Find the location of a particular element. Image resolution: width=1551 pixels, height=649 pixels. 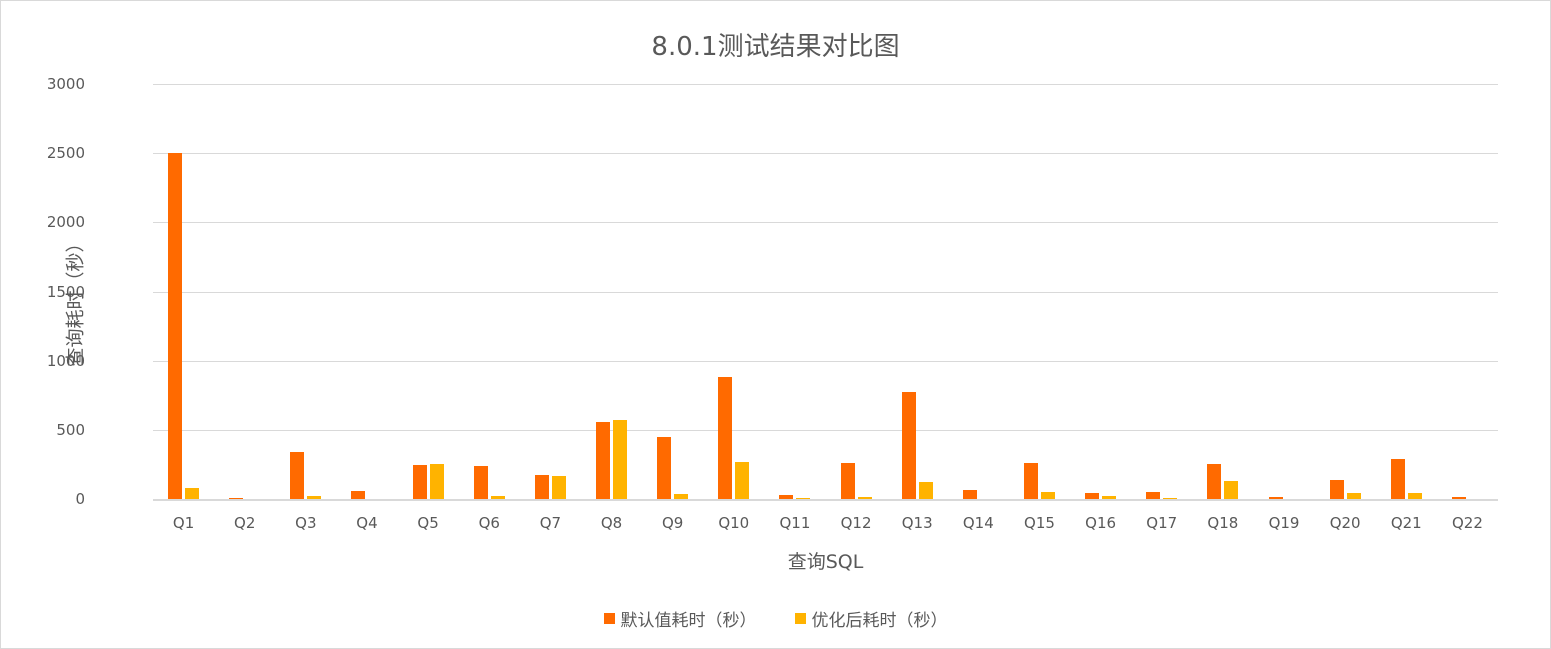

bar-default-q10 is located at coordinates (725, 437).